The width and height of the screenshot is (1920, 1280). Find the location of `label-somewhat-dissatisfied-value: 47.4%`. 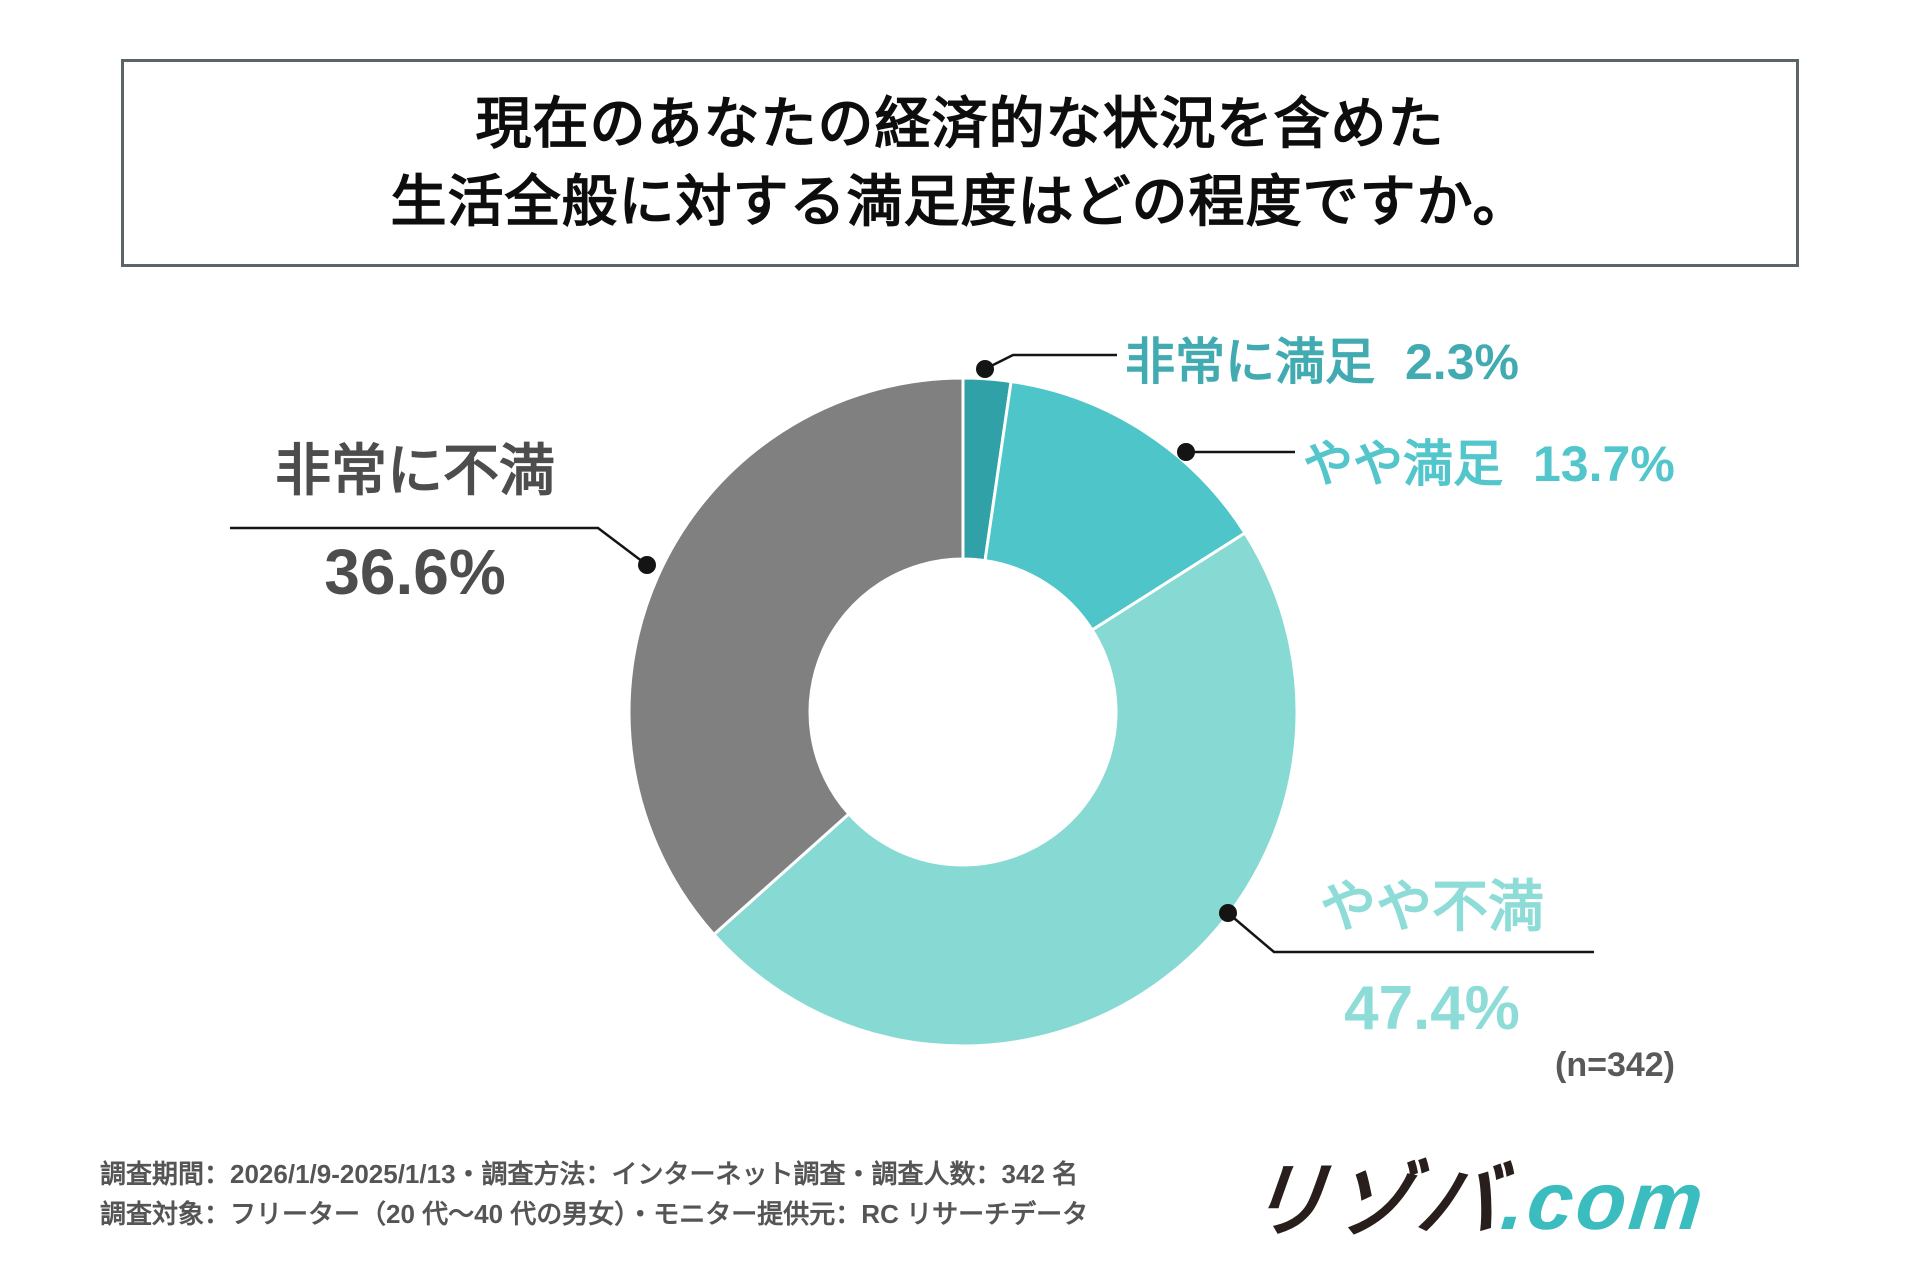

label-somewhat-dissatisfied-value: 47.4% is located at coordinates (1432, 1008).